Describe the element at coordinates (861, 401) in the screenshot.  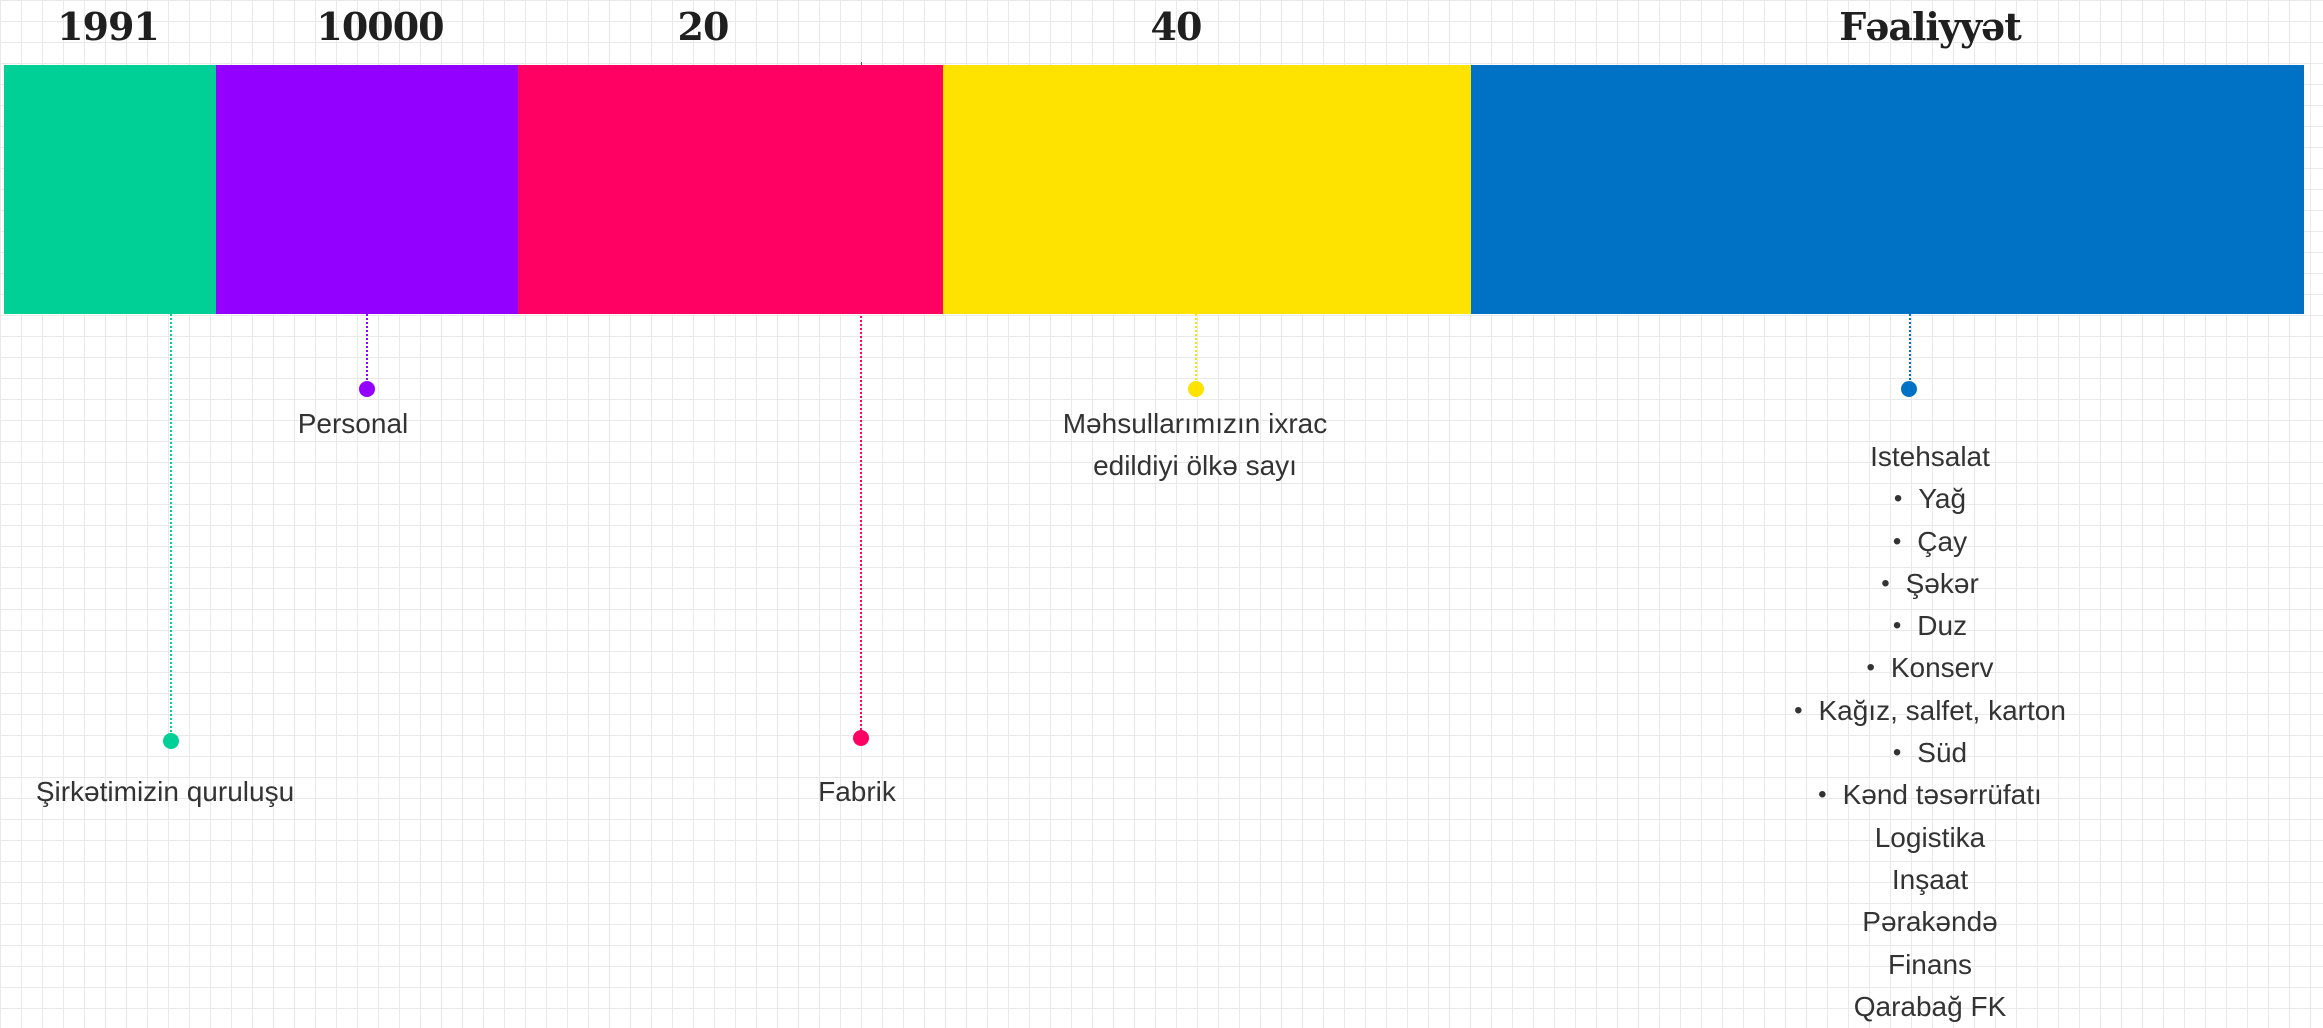
I see `connector-factories` at that location.